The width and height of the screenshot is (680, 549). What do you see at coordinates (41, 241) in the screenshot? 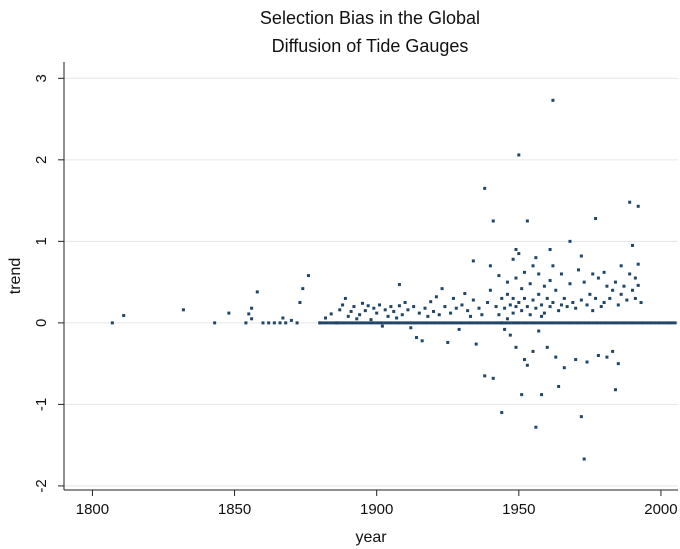
I see `y-tick-label: 1` at bounding box center [41, 241].